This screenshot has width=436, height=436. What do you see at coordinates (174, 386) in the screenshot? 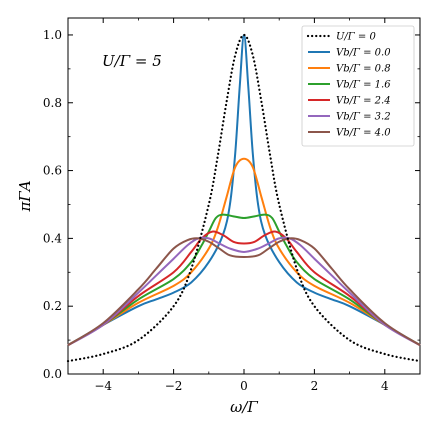
I see `x-tick-label: −2` at bounding box center [174, 386].